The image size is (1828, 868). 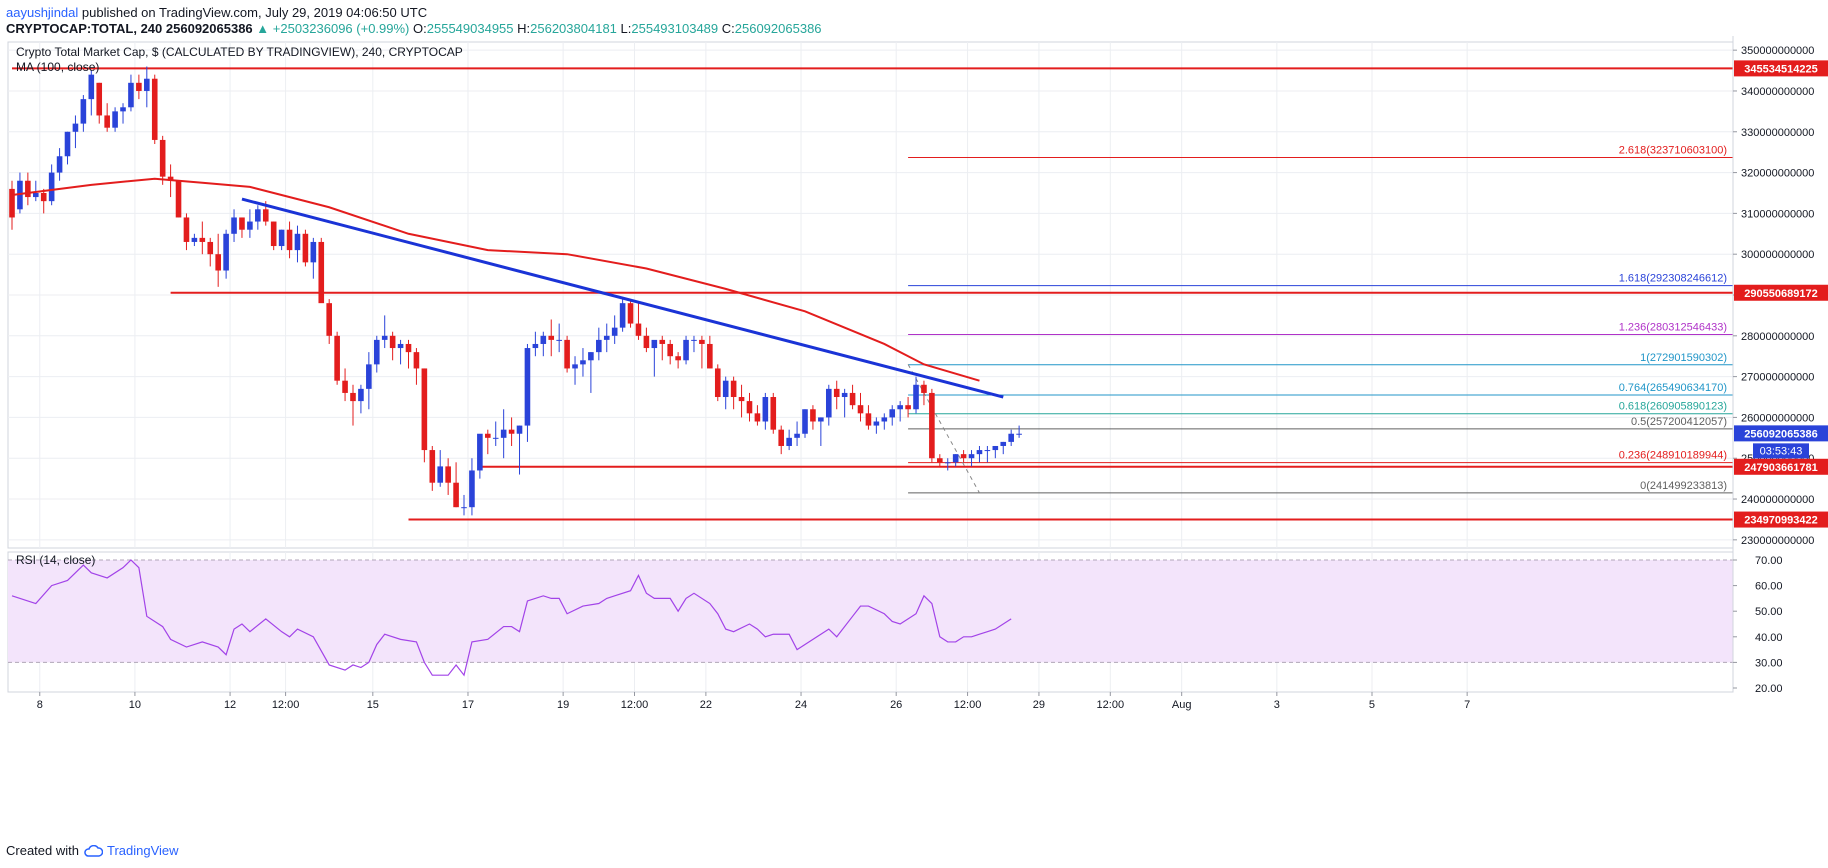 What do you see at coordinates (1777, 378) in the screenshot?
I see `price-axis-label: 270000000000` at bounding box center [1777, 378].